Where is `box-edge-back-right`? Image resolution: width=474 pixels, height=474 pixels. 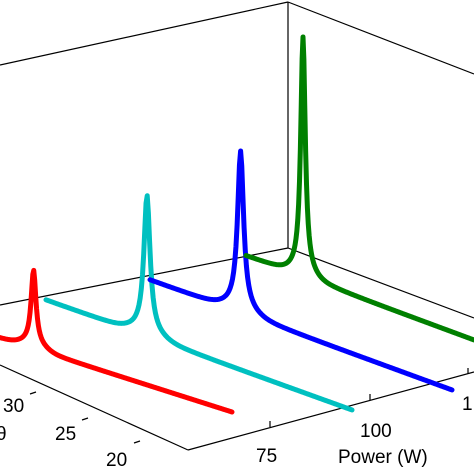
box-edge-back-right is located at coordinates (380, 38).